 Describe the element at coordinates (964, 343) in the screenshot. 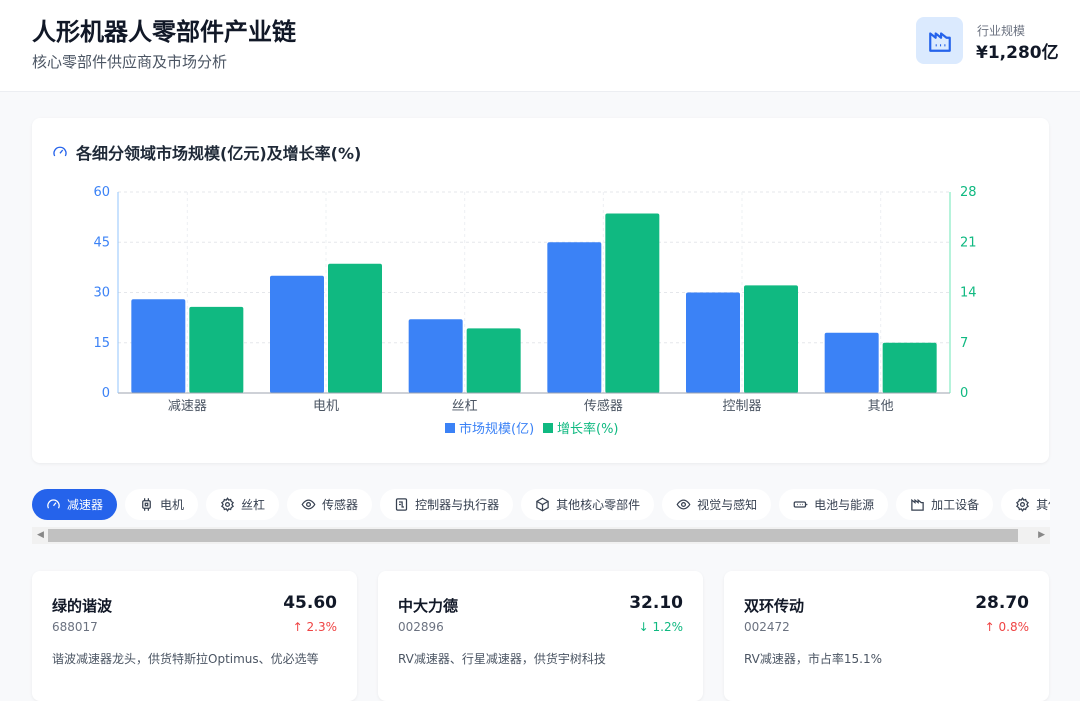

I see `y-right-tick: 7` at that location.